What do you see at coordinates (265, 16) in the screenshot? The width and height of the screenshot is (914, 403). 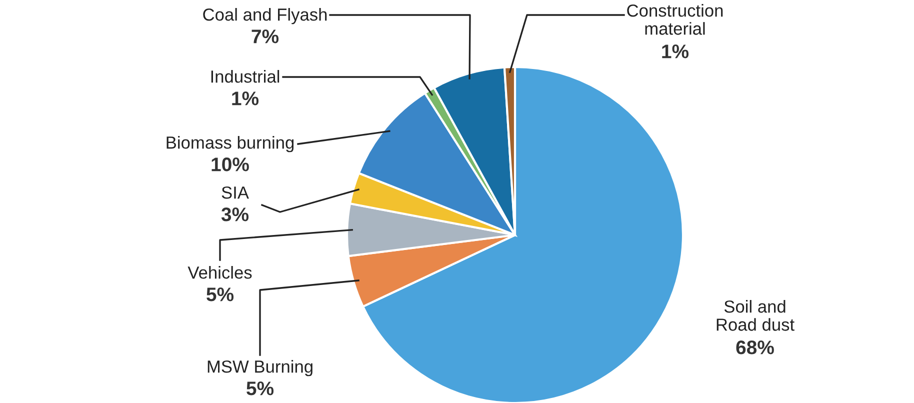 I see `slice-label: Coal and Flyash` at bounding box center [265, 16].